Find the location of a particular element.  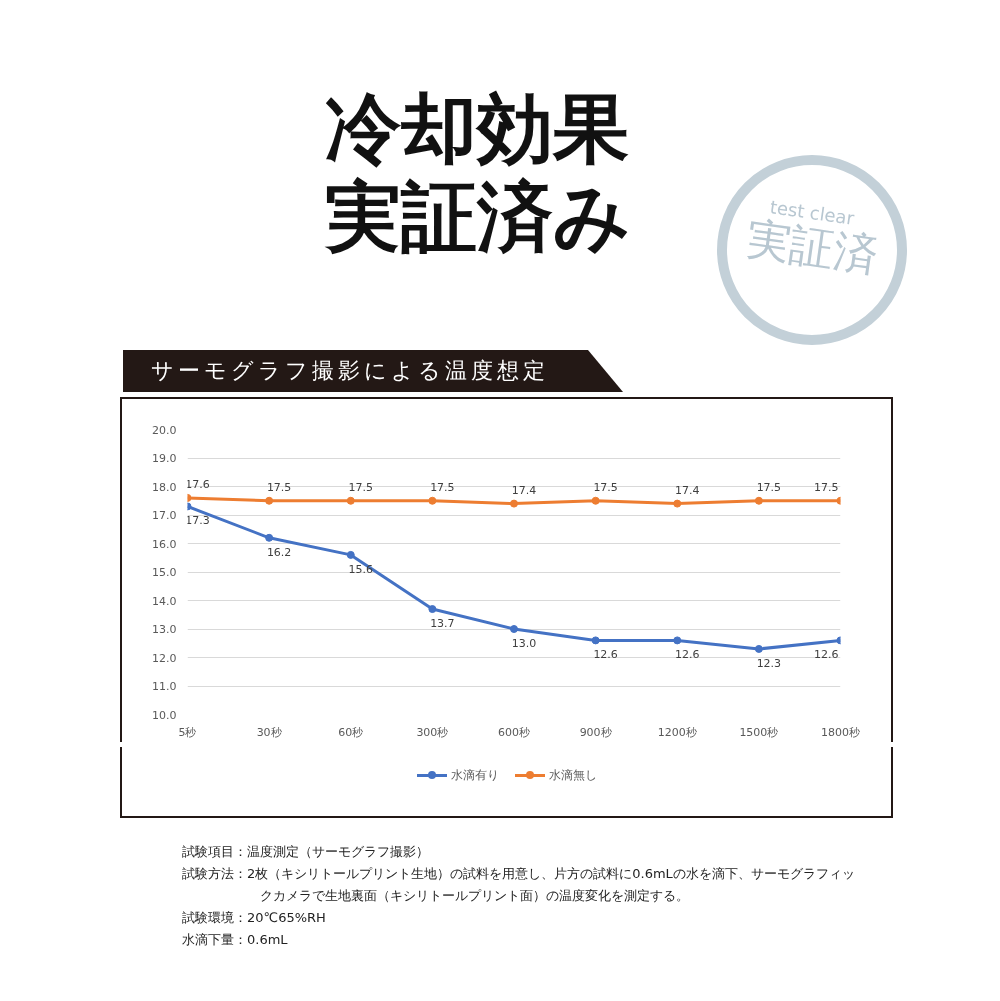

x-tick-label: 300秒 is located at coordinates (432, 732).